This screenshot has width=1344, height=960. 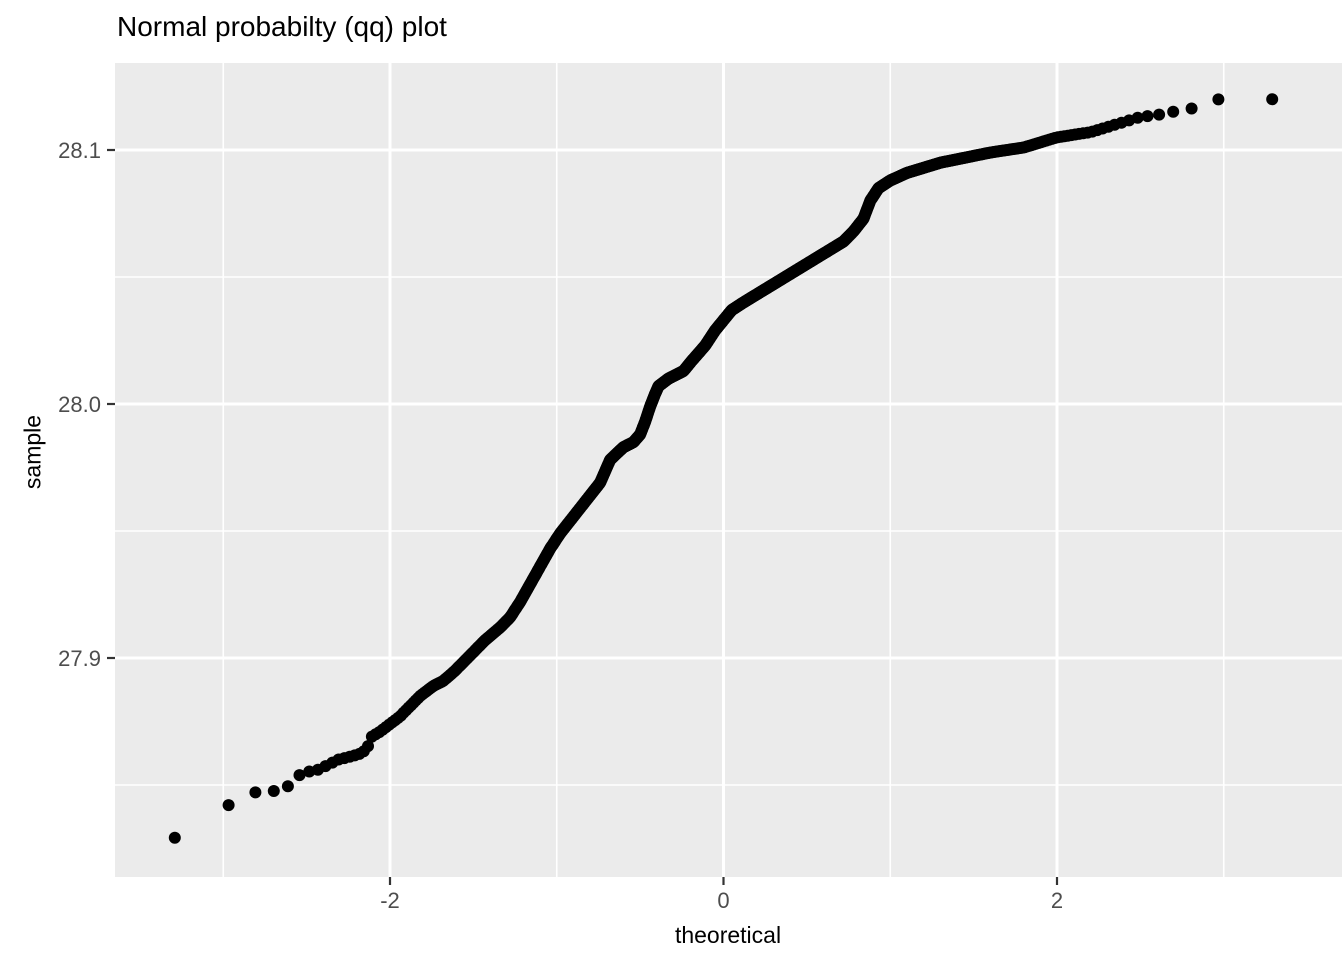 What do you see at coordinates (79, 404) in the screenshot?
I see `y-tick-label: 28.0` at bounding box center [79, 404].